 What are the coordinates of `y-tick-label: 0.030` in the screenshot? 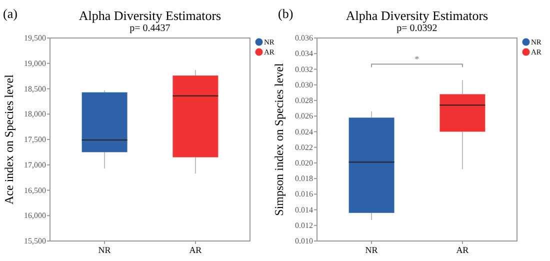 It's located at (304, 85).